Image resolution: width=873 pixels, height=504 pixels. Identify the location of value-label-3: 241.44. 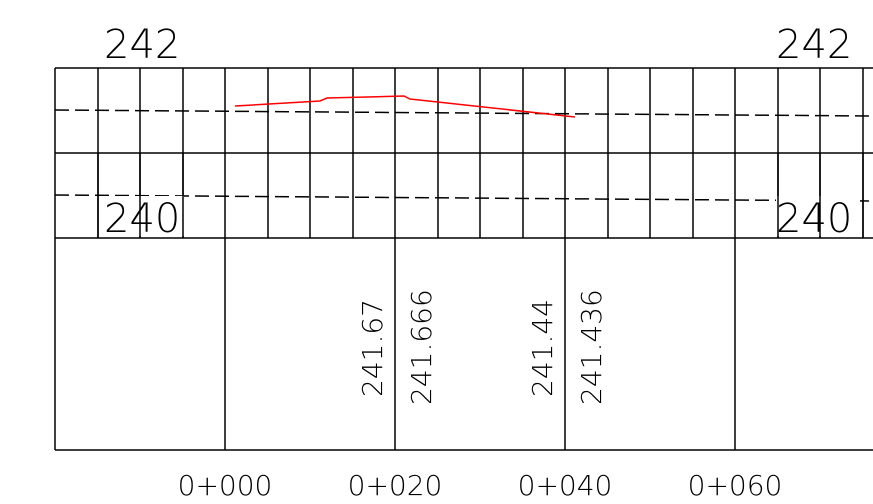
(542, 348).